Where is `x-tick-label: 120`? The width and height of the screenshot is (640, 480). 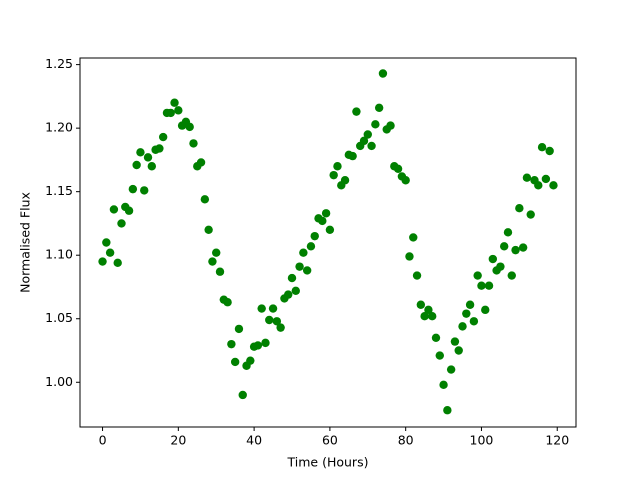 x-tick-label: 120 is located at coordinates (557, 440).